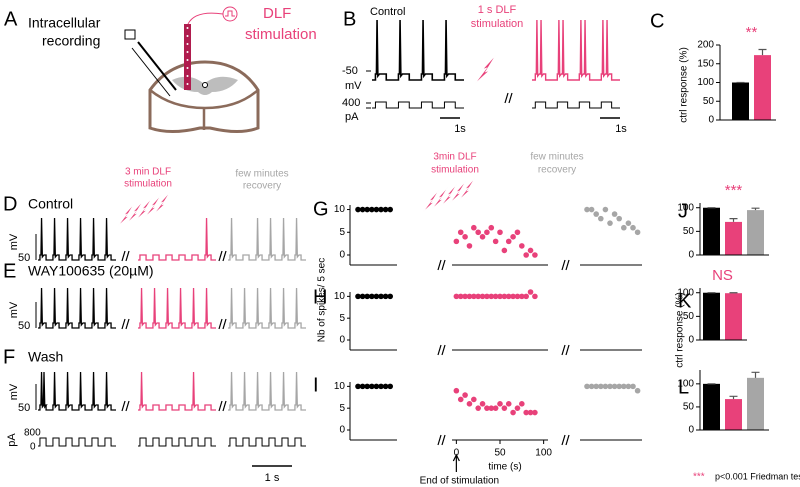 Image resolution: width=800 pixels, height=487 pixels. I want to click on panel-label: J, so click(683, 211).